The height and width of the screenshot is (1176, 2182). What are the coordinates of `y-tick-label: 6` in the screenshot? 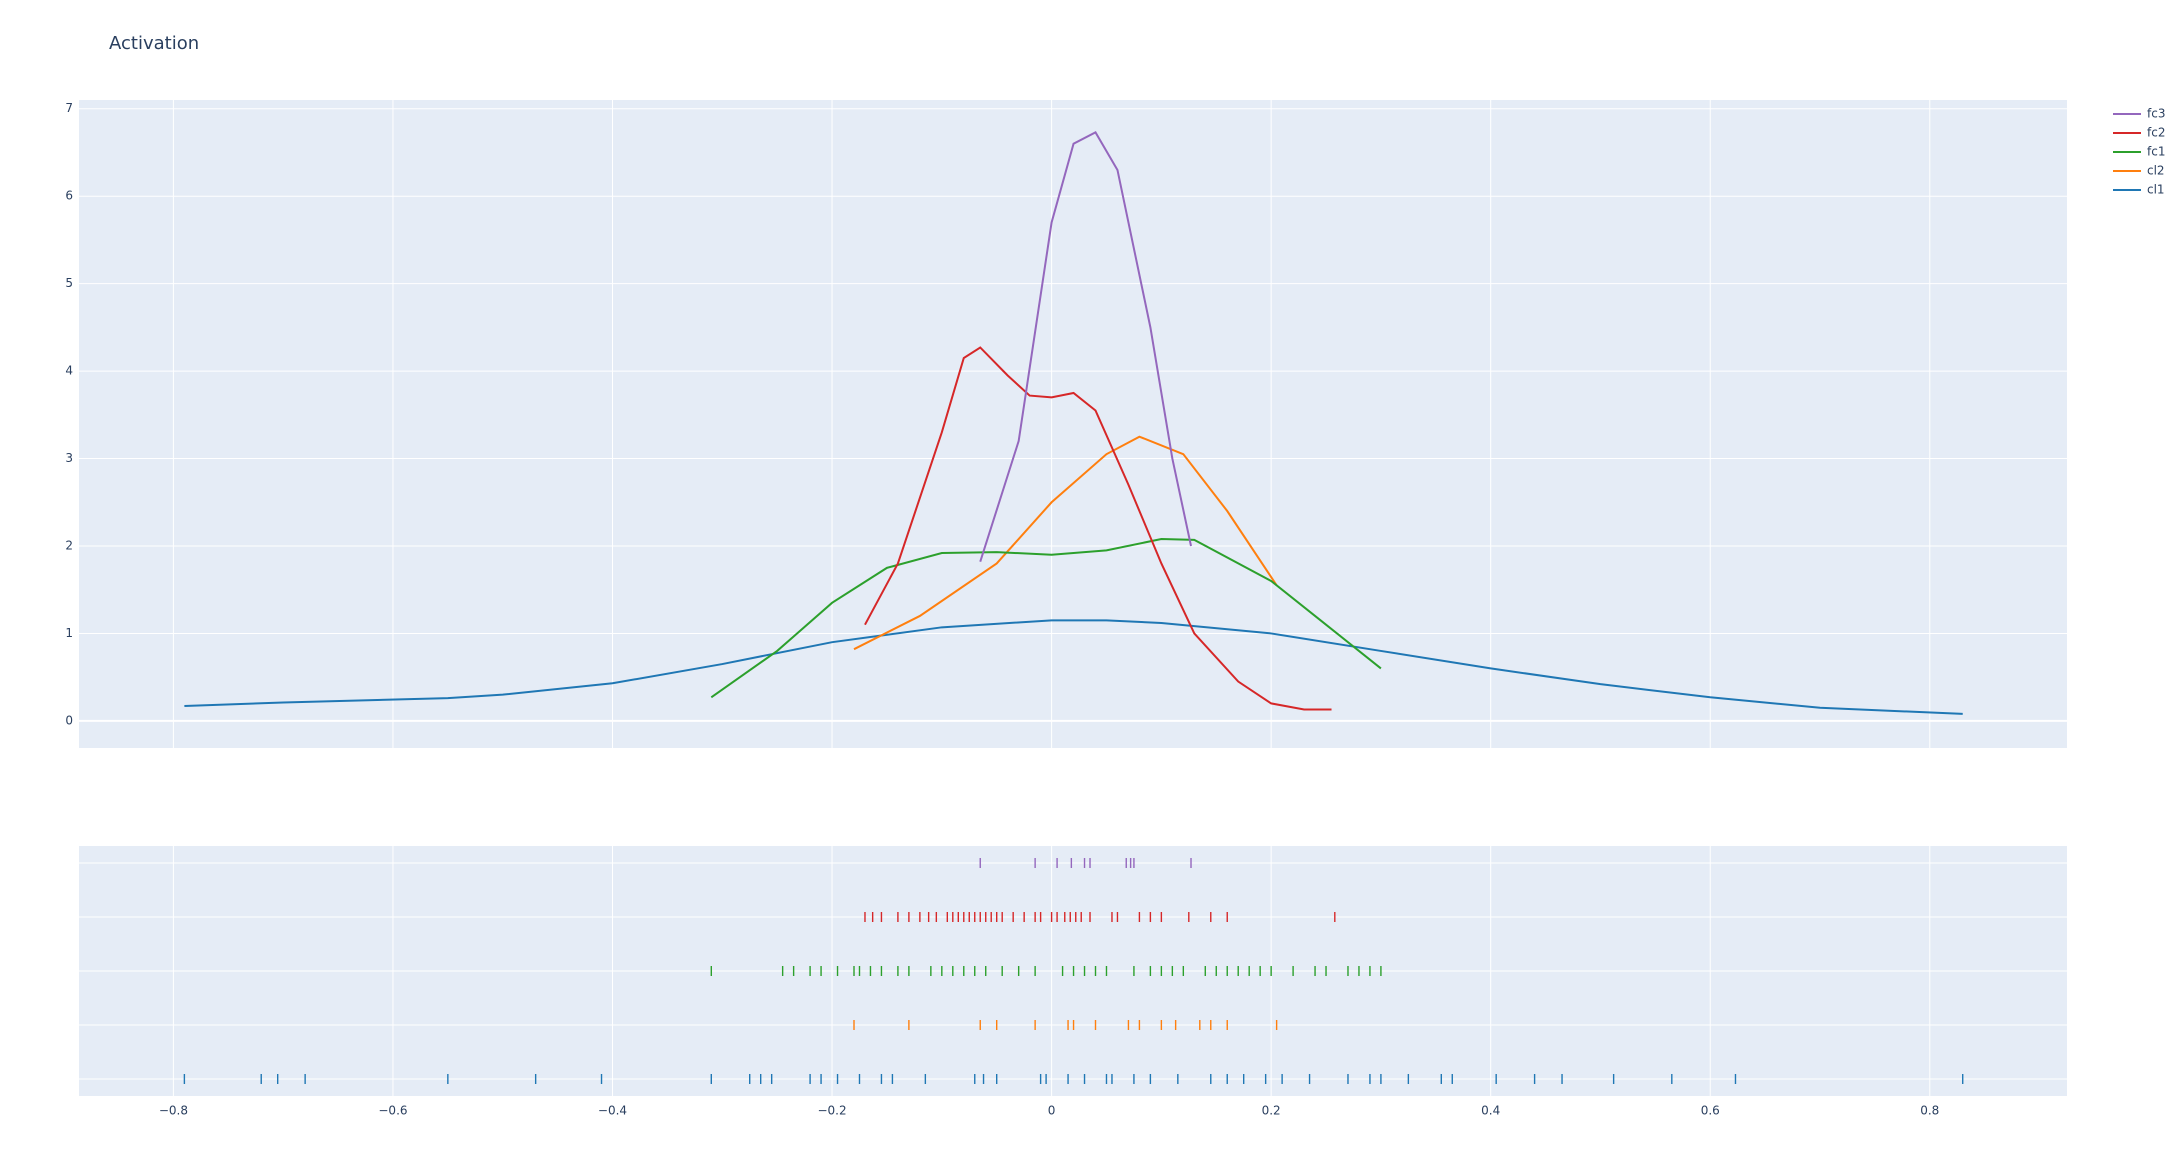 It's located at (69, 196).